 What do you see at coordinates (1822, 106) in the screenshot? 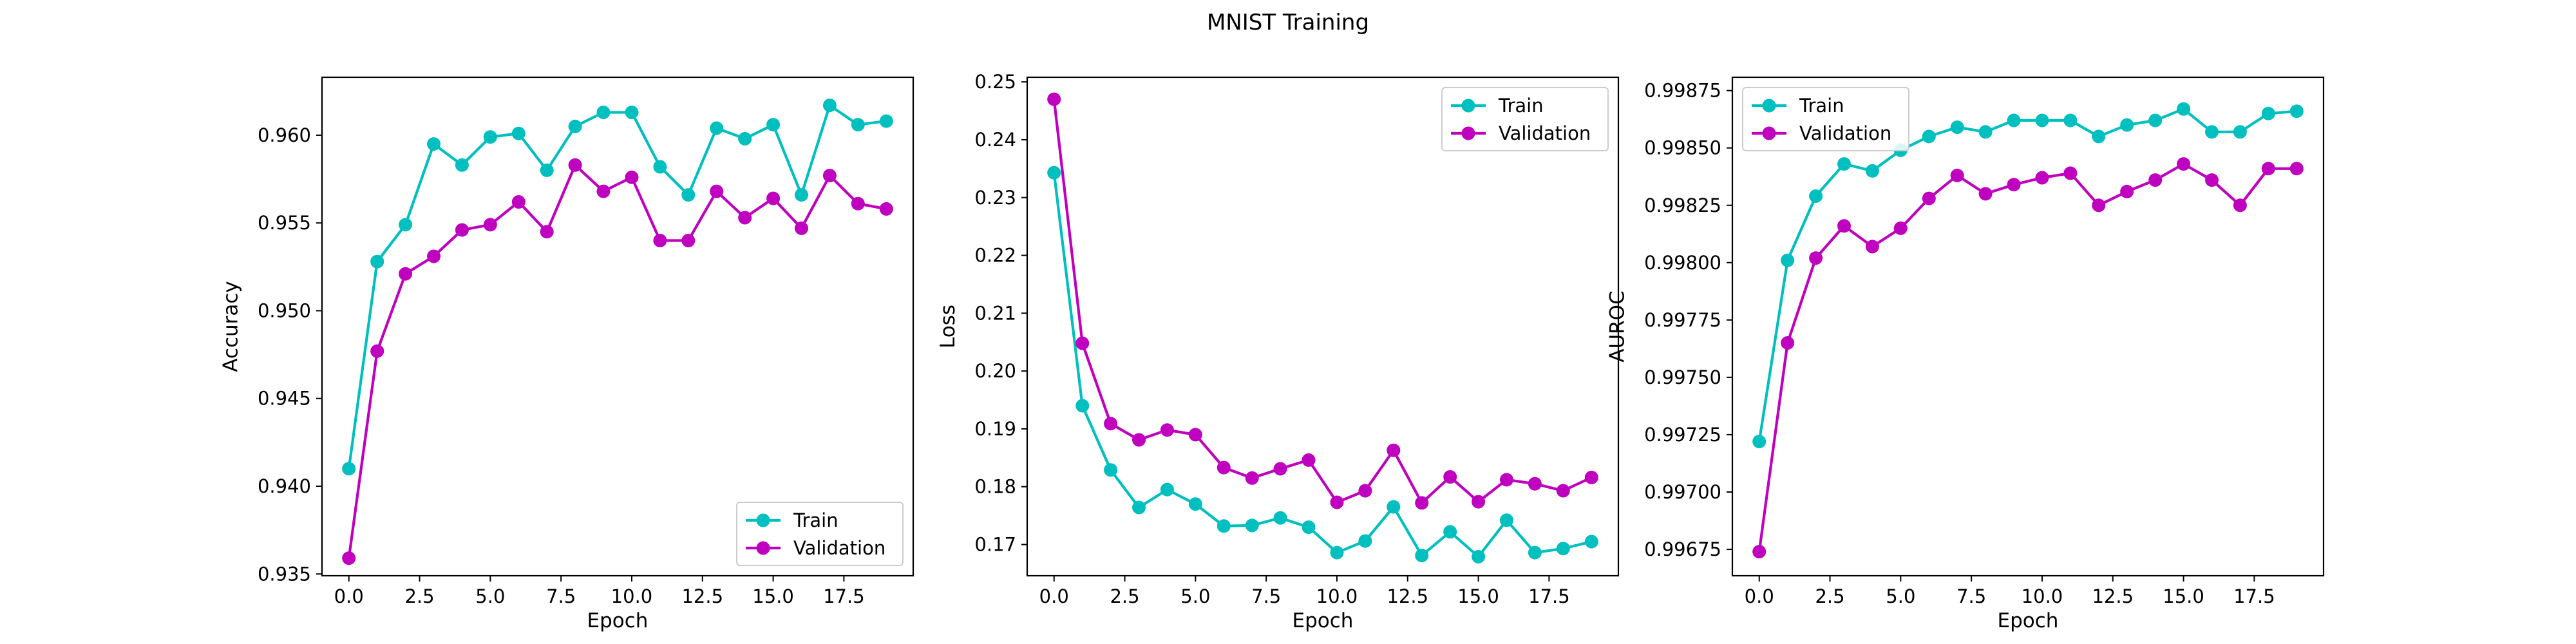
I see `auroc-panel-legend-label: Train` at bounding box center [1822, 106].